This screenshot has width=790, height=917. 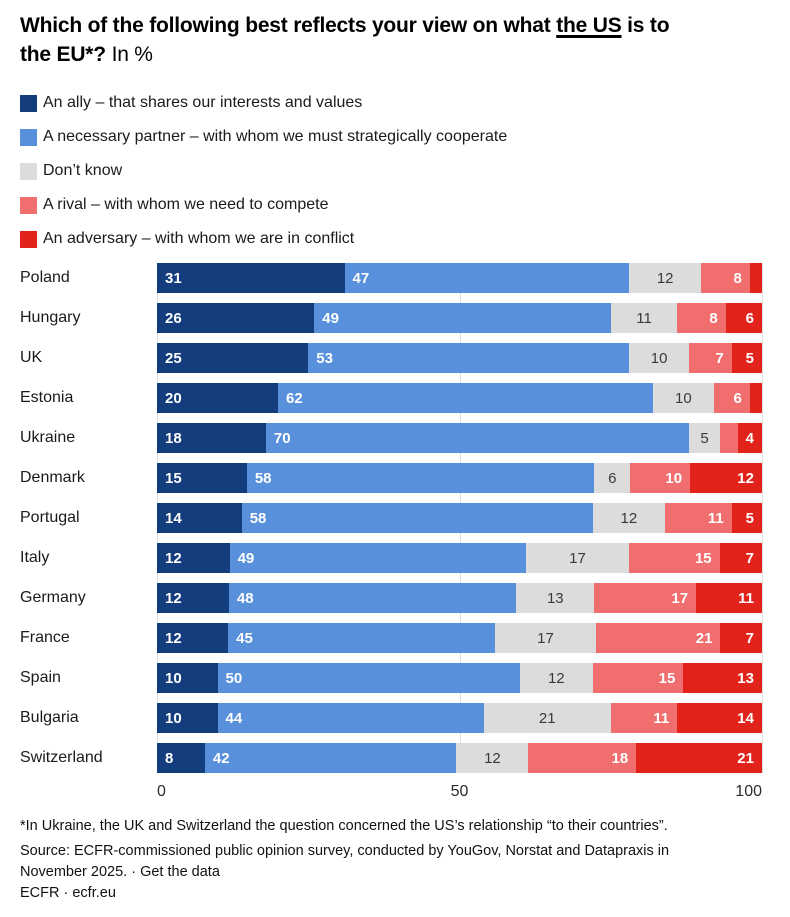 I want to click on bar-segment: 15, so click(x=674, y=558).